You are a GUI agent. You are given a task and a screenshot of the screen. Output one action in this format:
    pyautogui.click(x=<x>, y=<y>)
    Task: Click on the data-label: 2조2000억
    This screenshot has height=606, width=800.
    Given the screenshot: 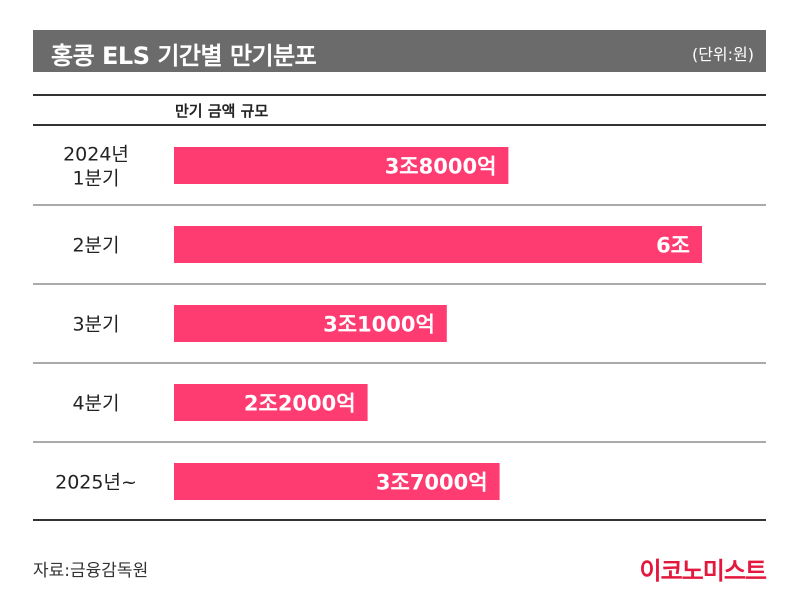 What is the action you would take?
    pyautogui.click(x=300, y=404)
    